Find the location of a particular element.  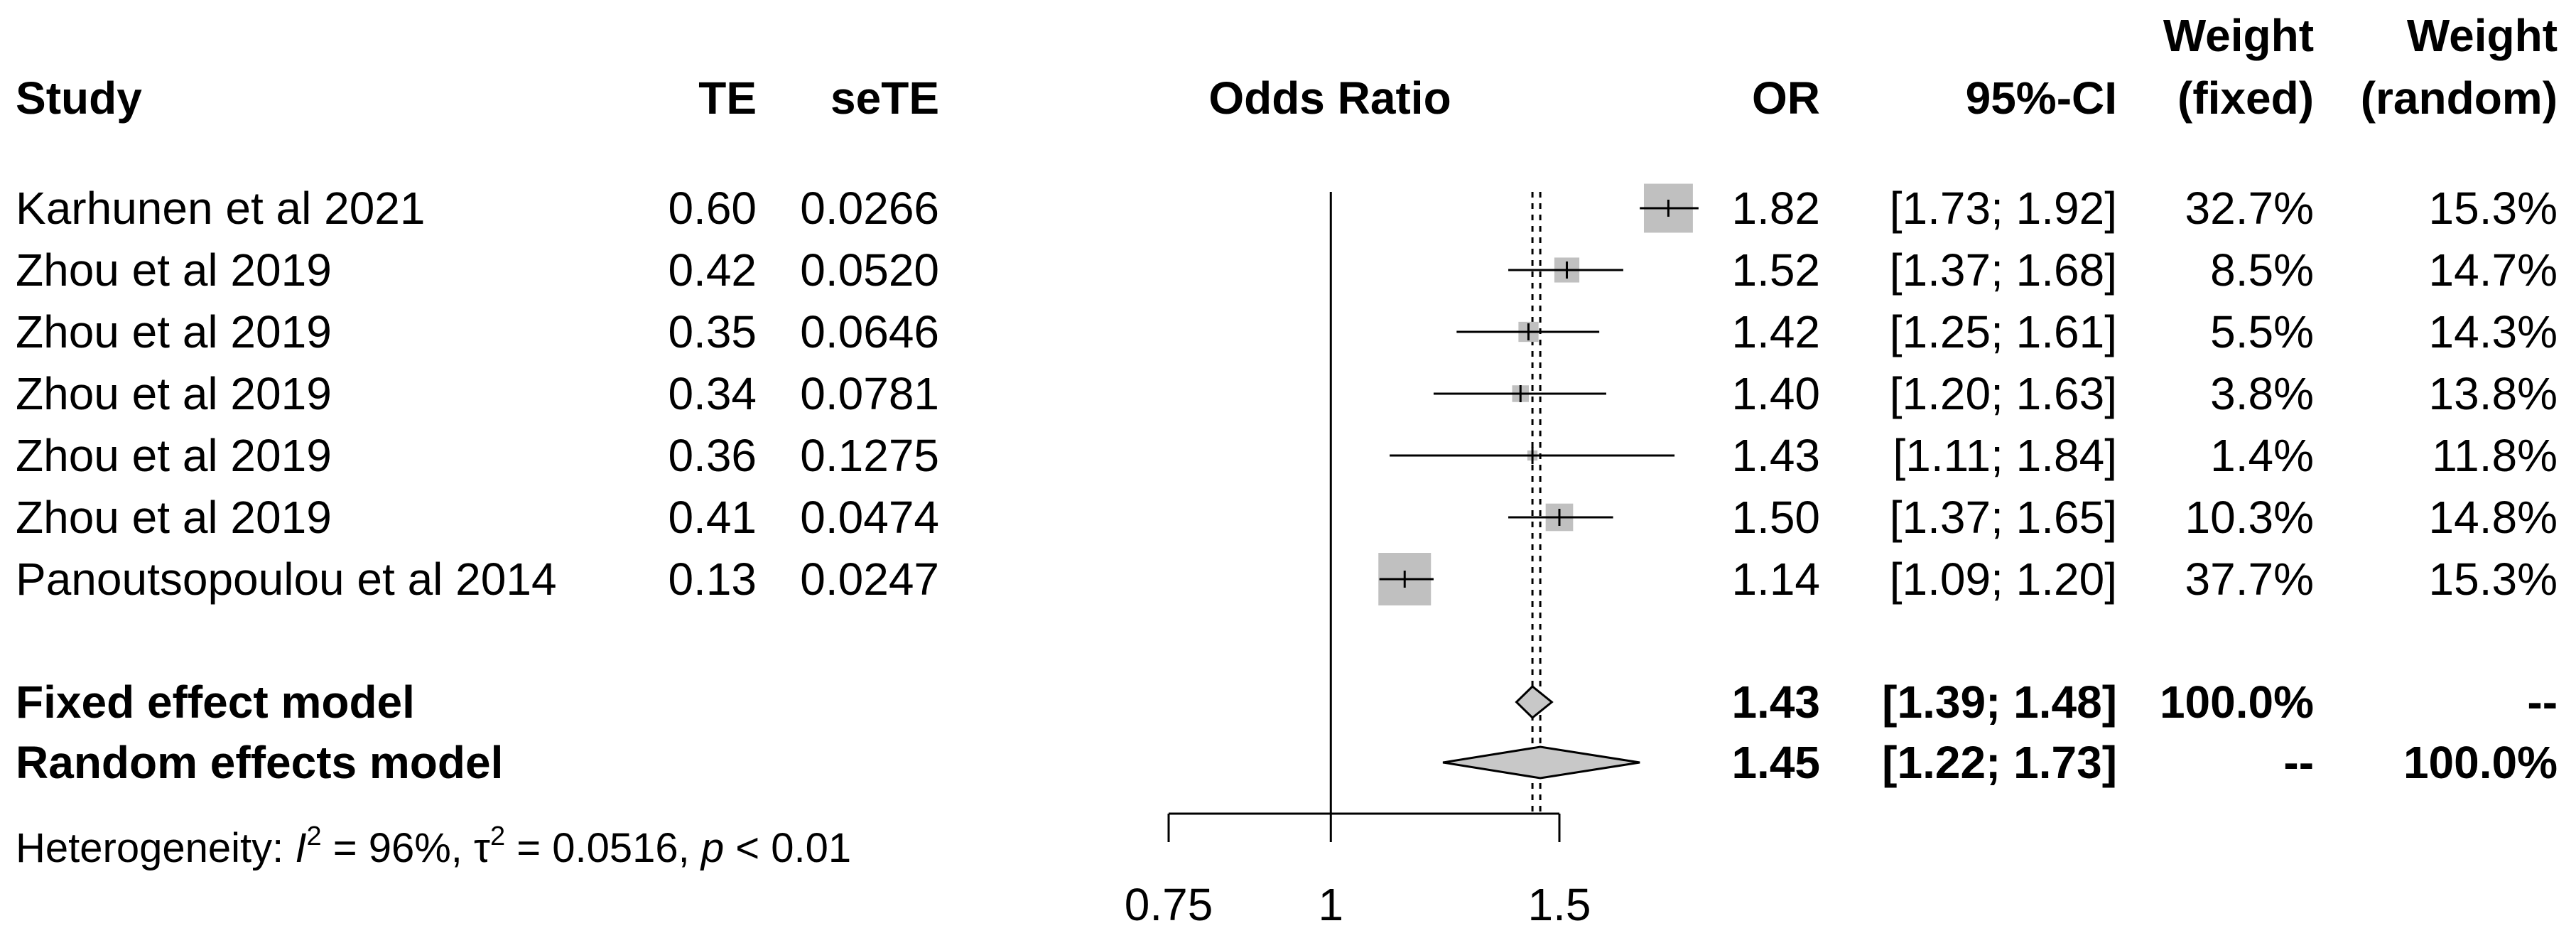

study-weight-random: 13.8% is located at coordinates (2493, 393).